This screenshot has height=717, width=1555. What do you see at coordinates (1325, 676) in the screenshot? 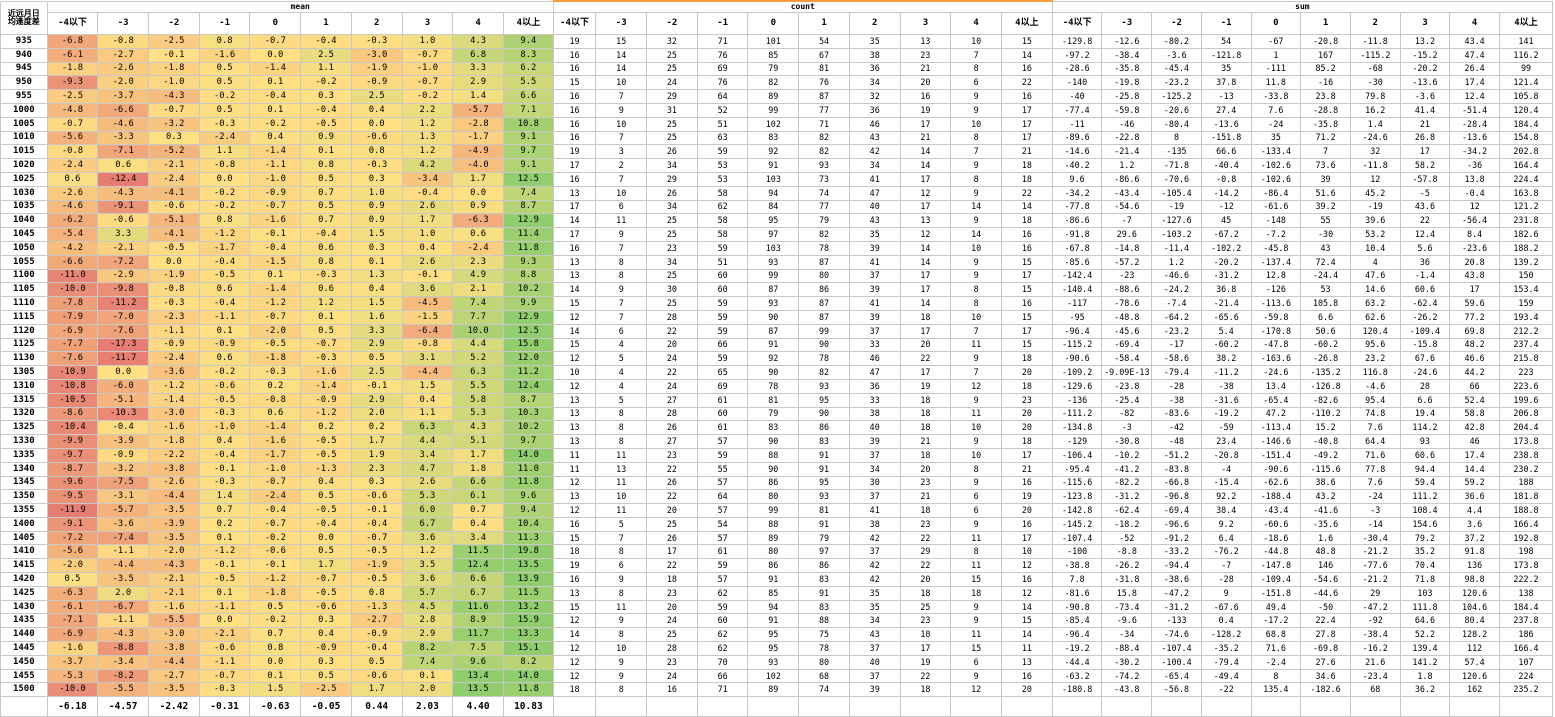
I see `sum-cell: 34.6` at bounding box center [1325, 676].